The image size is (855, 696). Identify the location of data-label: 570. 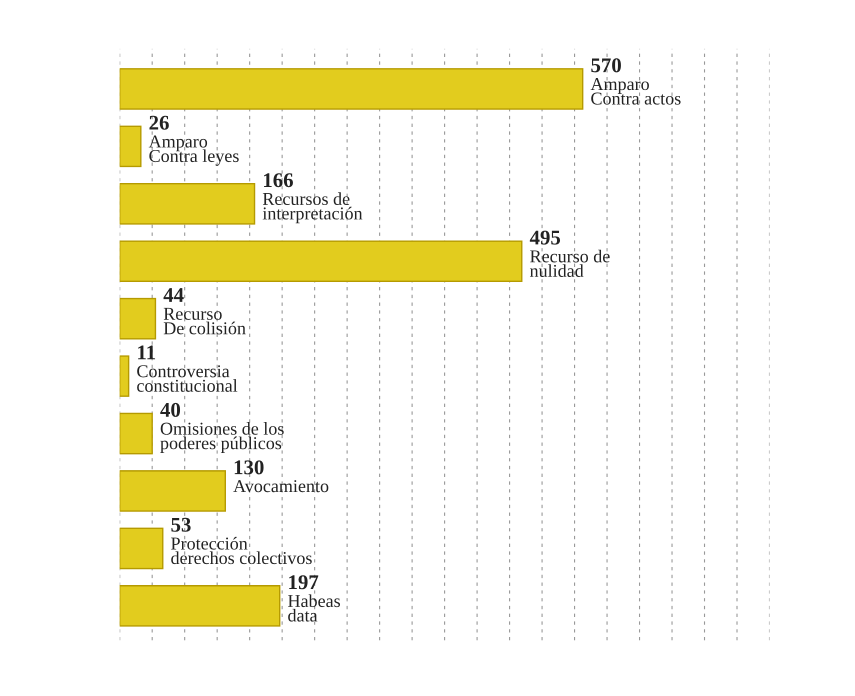
(606, 65).